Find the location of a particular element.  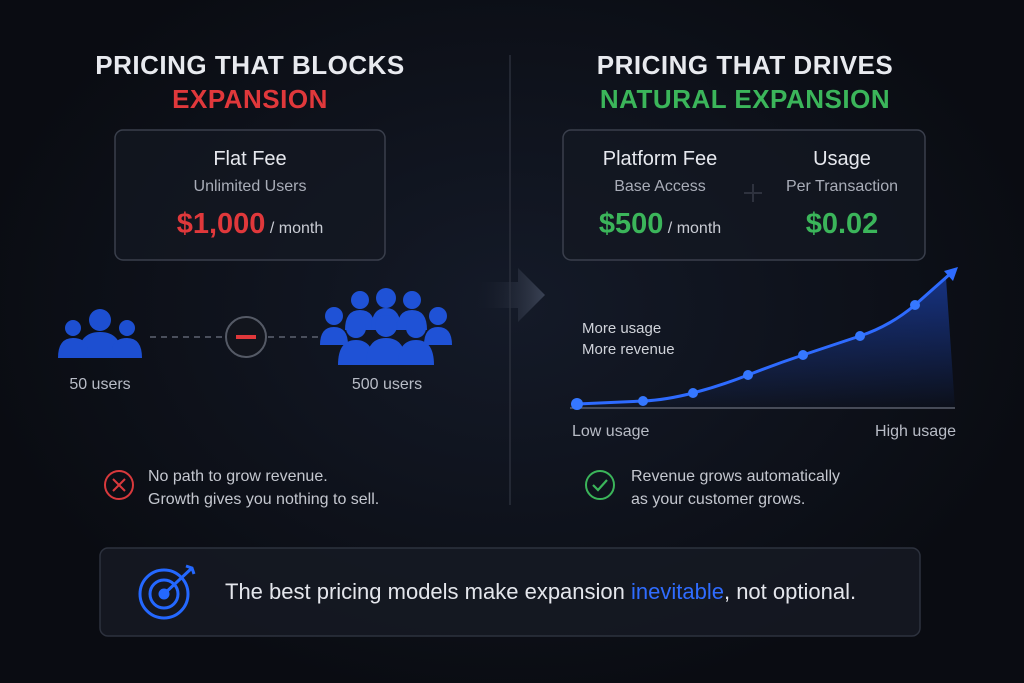

users-small-icon is located at coordinates (100, 333).